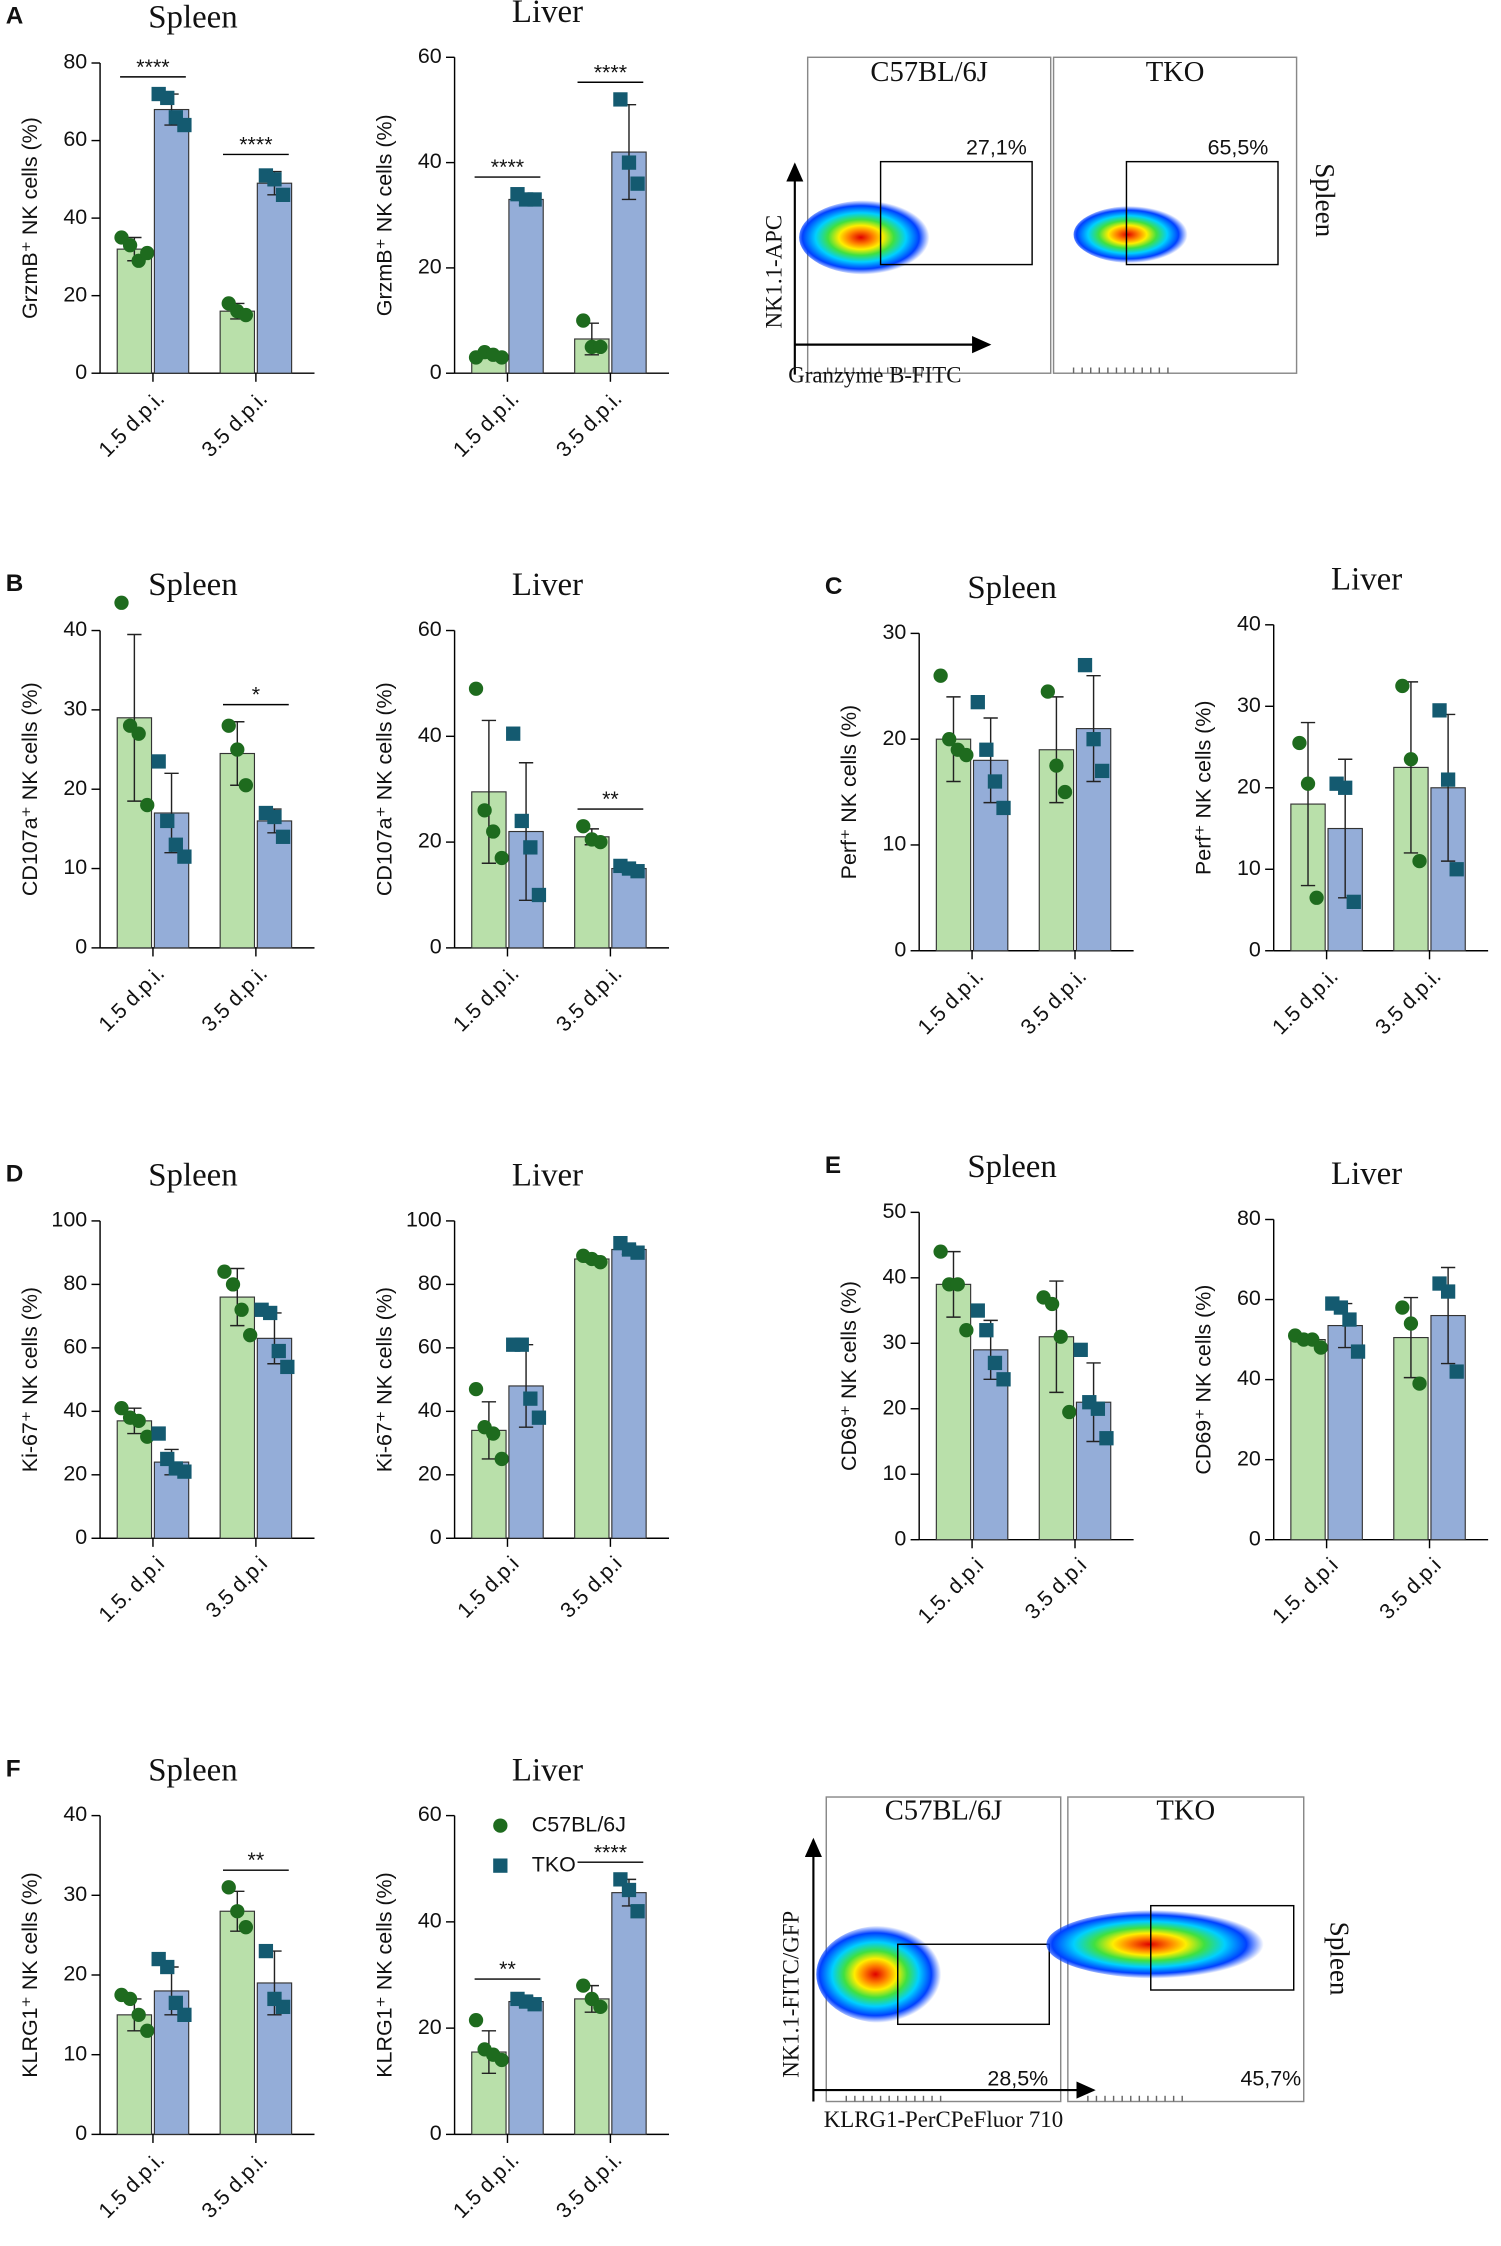 This screenshot has height=2246, width=1501. I want to click on gate-label: 27,1%, so click(996, 147).